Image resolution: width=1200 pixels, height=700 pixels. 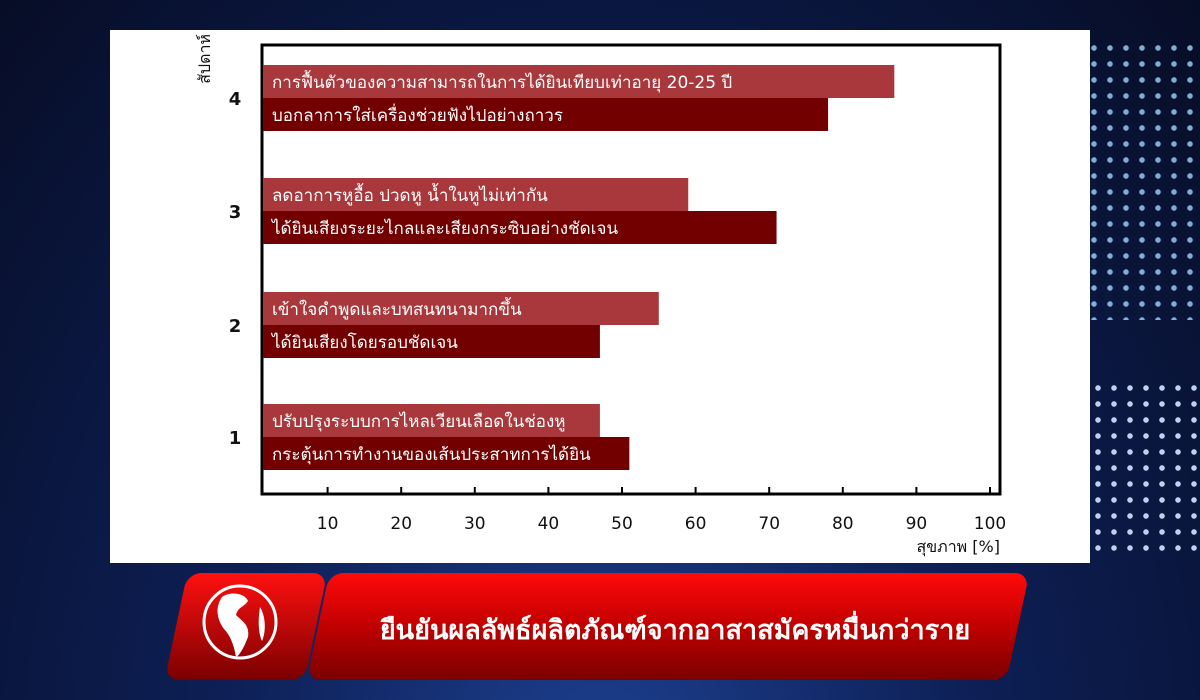 What do you see at coordinates (328, 524) in the screenshot?
I see `x-tick-label: 10` at bounding box center [328, 524].